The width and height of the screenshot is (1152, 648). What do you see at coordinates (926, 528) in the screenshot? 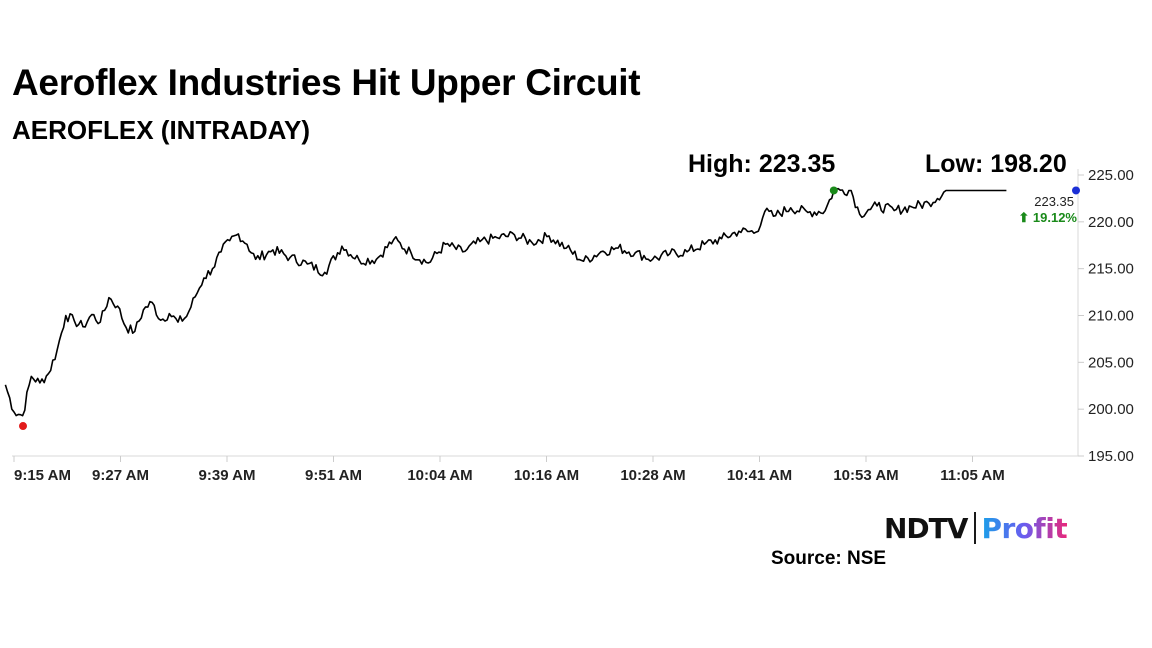
I see `logo-ndtv-text: NDTV` at bounding box center [926, 528].